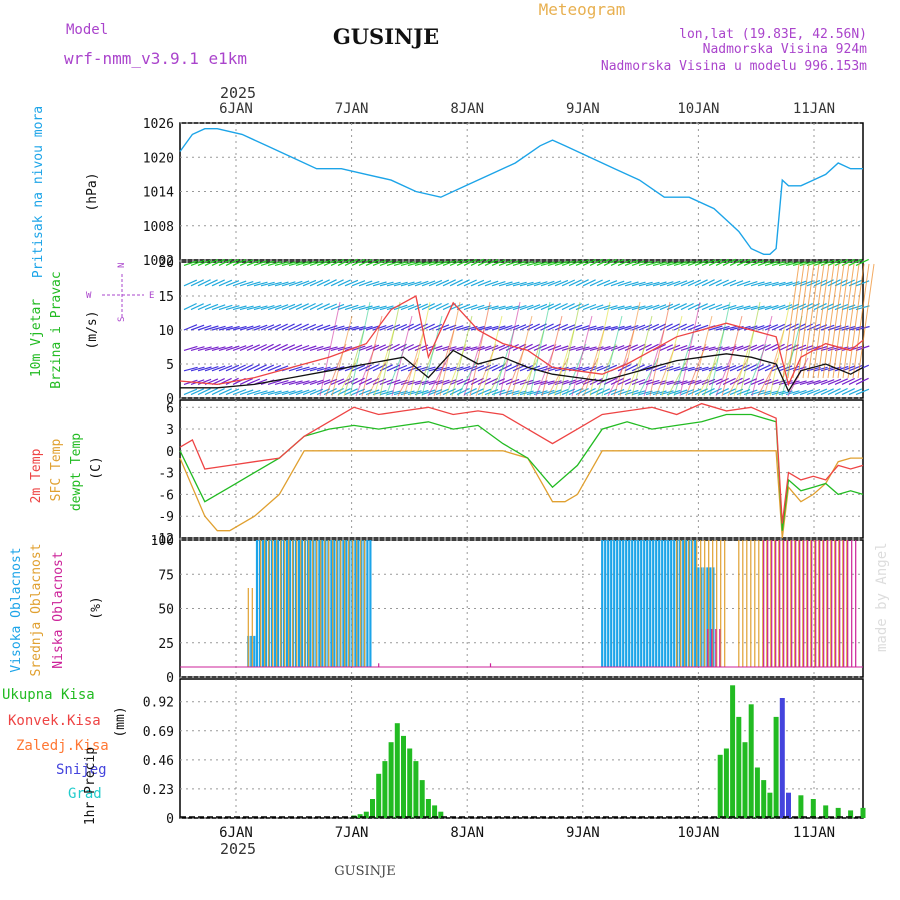 This screenshot has height=900, width=900. What do you see at coordinates (521, 341) in the screenshot?
I see `gust-line` at bounding box center [521, 341].